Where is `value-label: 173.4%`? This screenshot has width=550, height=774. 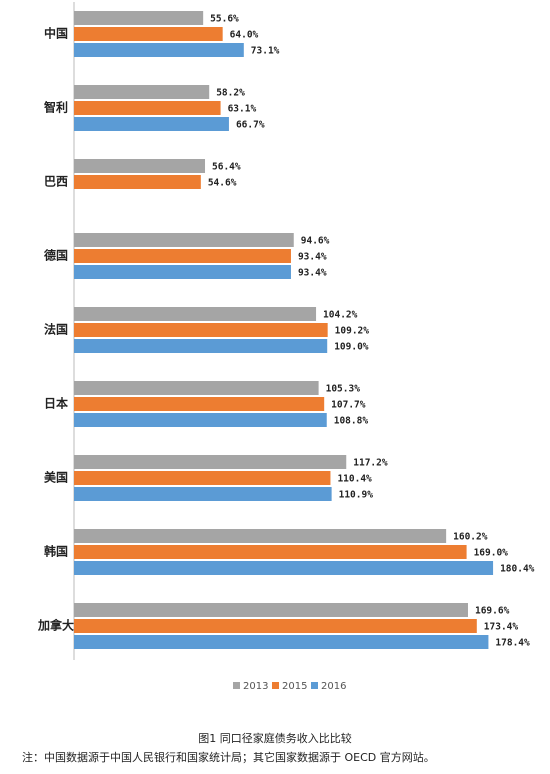
value-label: 173.4% is located at coordinates (501, 627).